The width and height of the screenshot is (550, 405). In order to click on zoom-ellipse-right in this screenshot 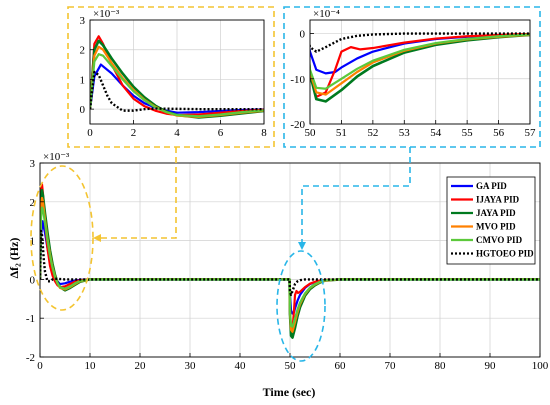, I will do `click(301, 306)`.